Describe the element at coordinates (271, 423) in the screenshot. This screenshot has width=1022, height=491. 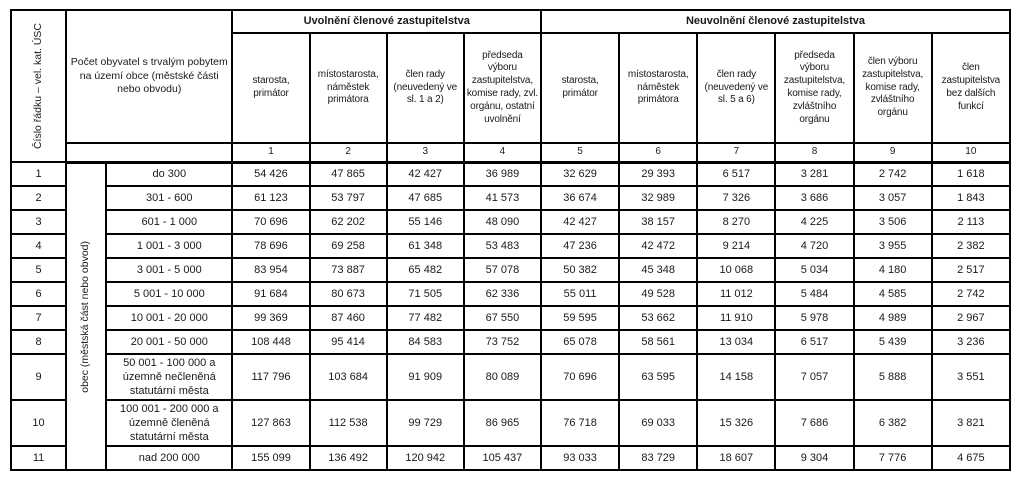
I see `salary-value: 127 863` at that location.